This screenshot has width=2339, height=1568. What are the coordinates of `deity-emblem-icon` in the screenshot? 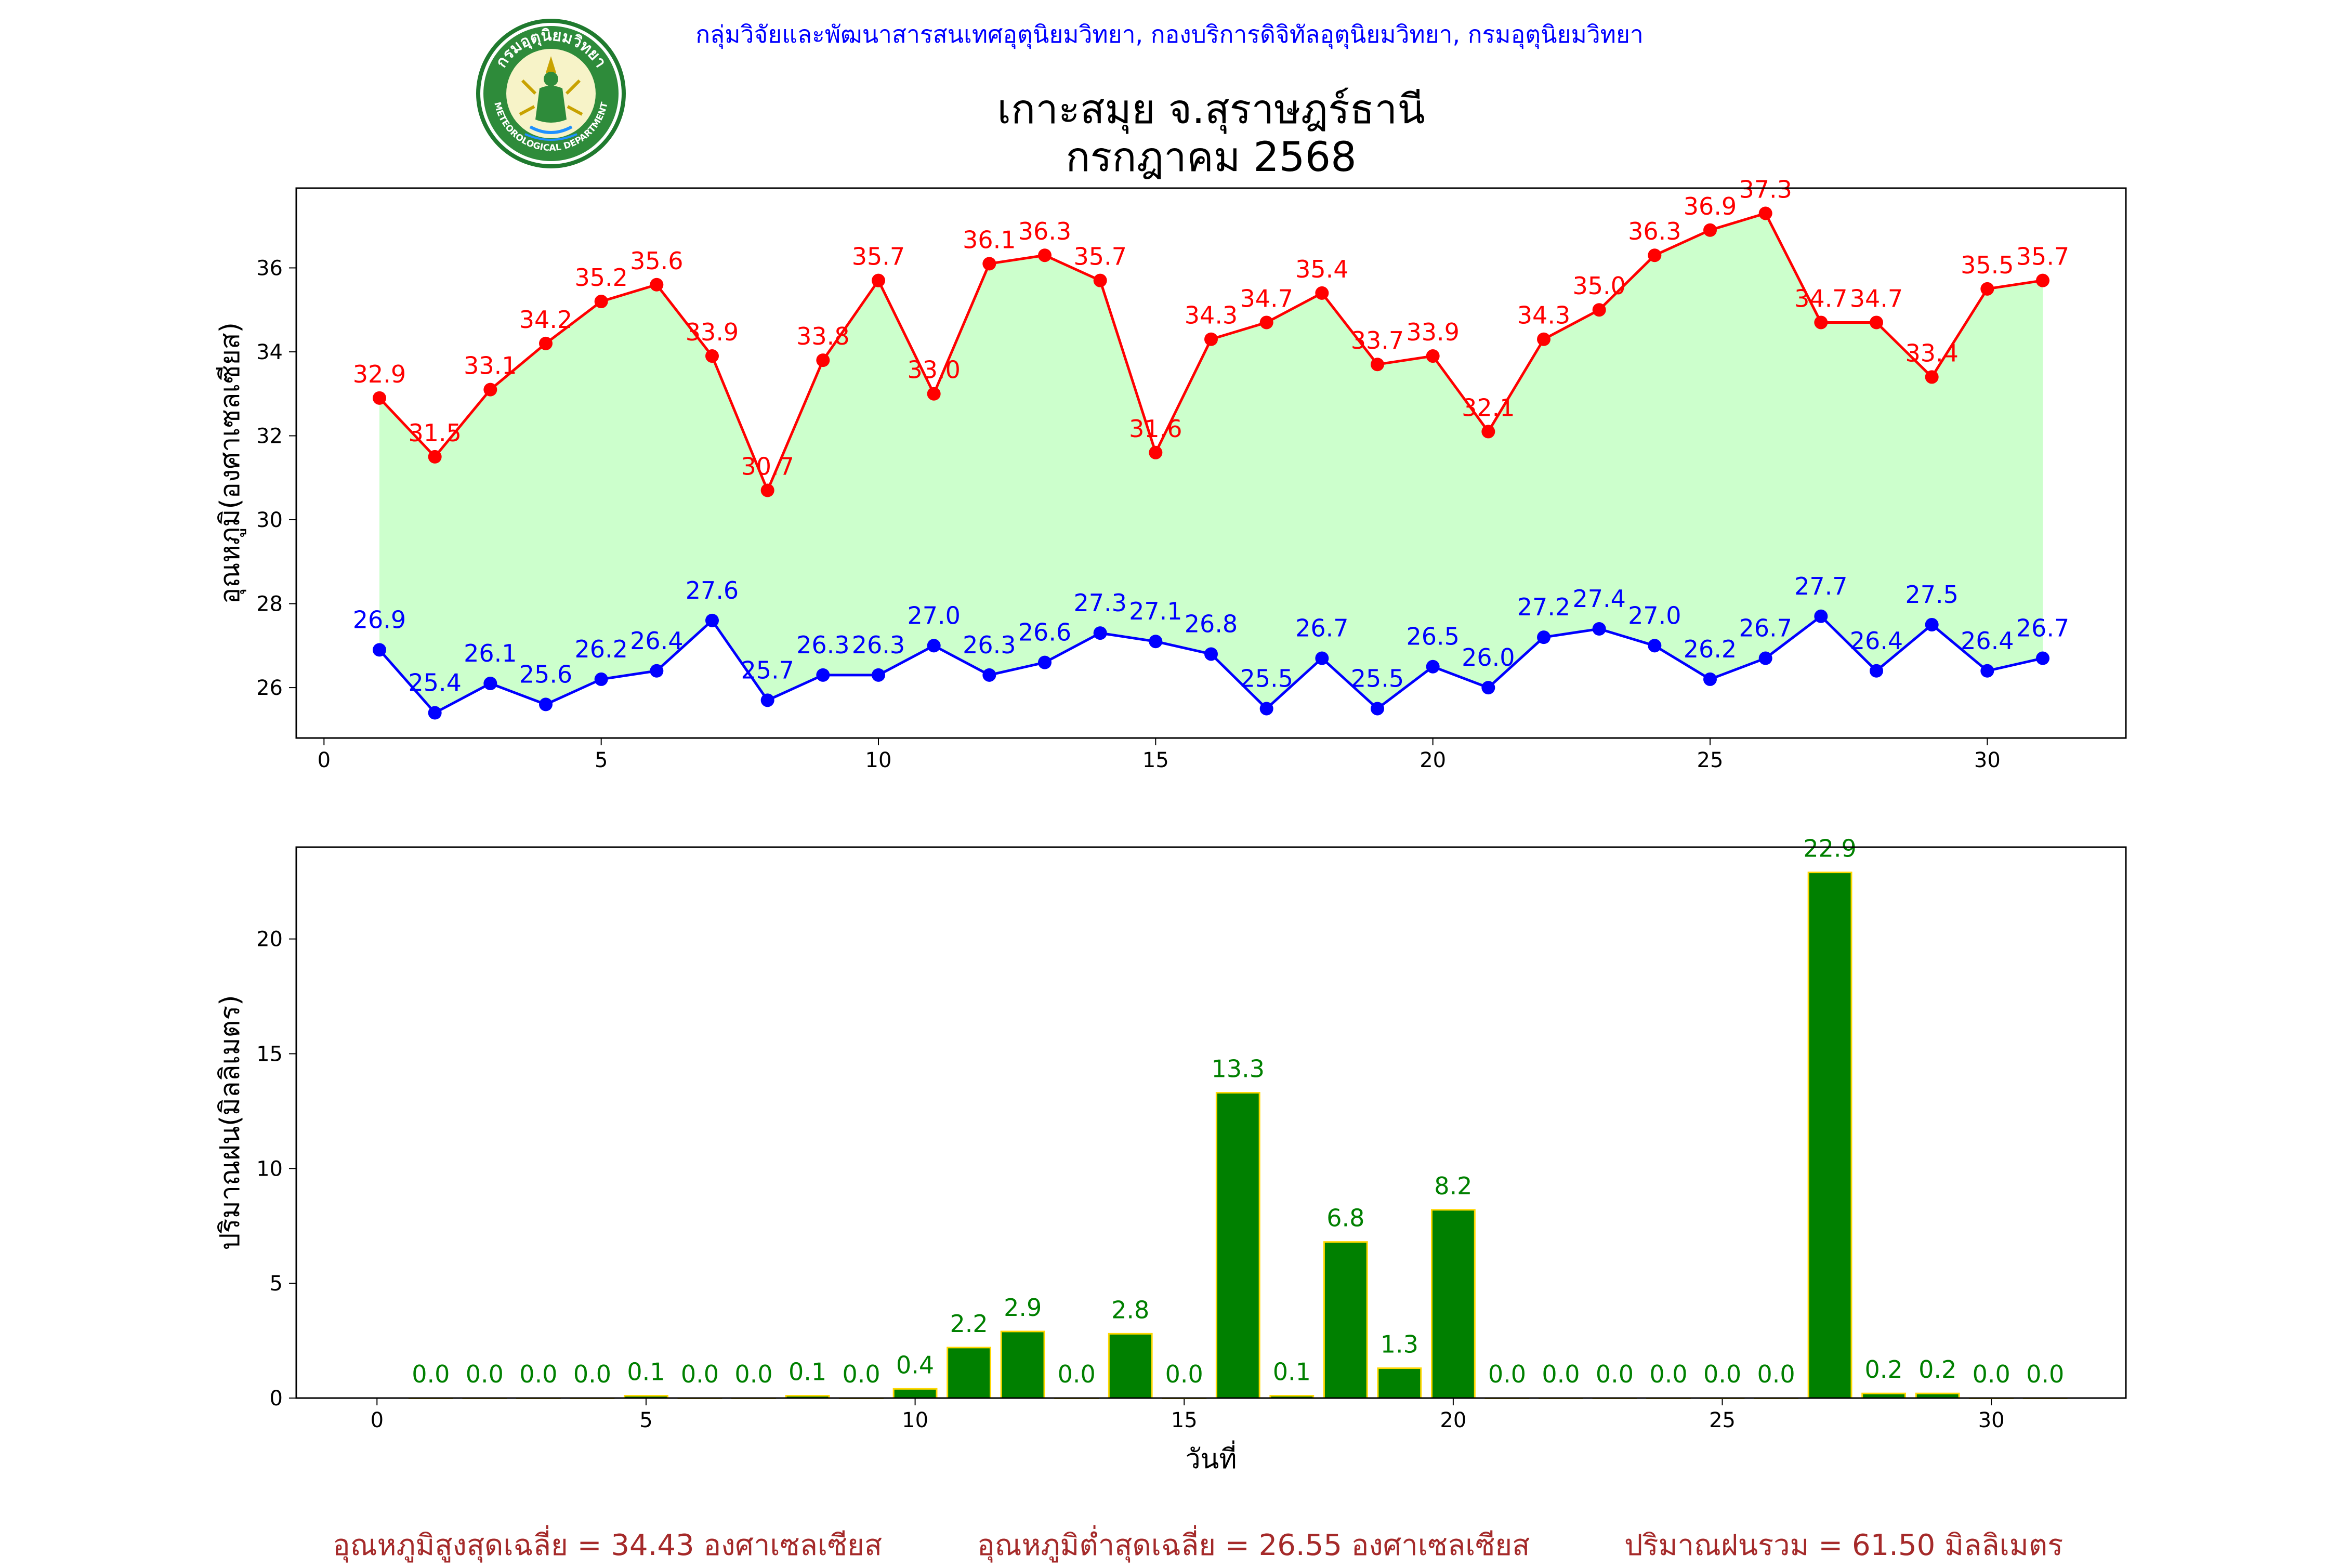 It's located at (551, 98).